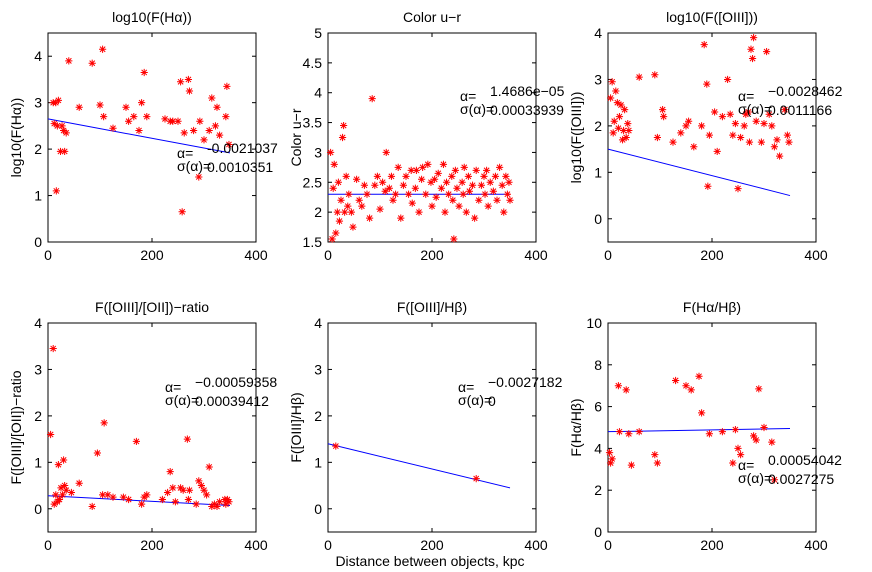 The image size is (872, 572). I want to click on sigma-value: 0.00039412, so click(232, 401).